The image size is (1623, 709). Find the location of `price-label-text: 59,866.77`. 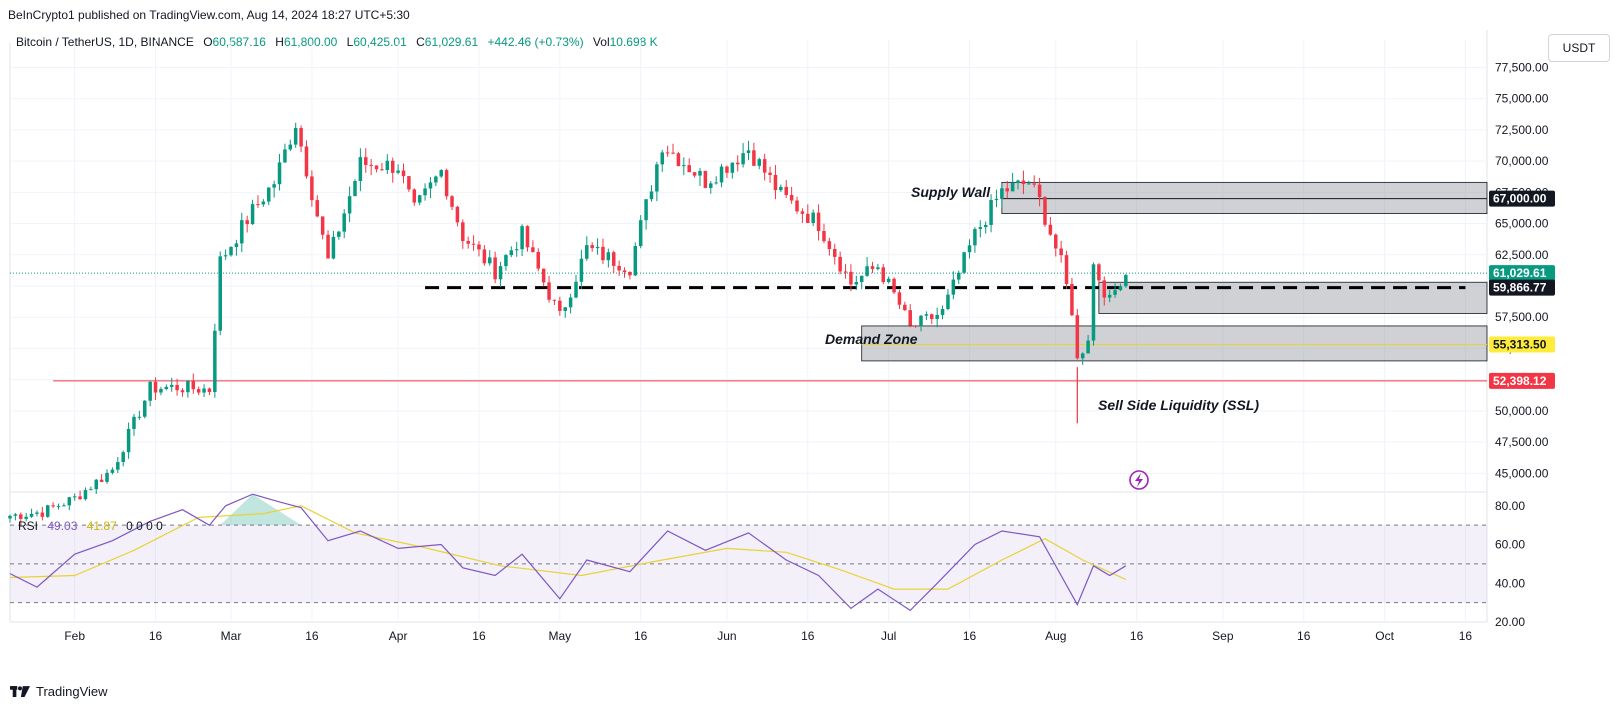

price-label-text: 59,866.77 is located at coordinates (1520, 288).